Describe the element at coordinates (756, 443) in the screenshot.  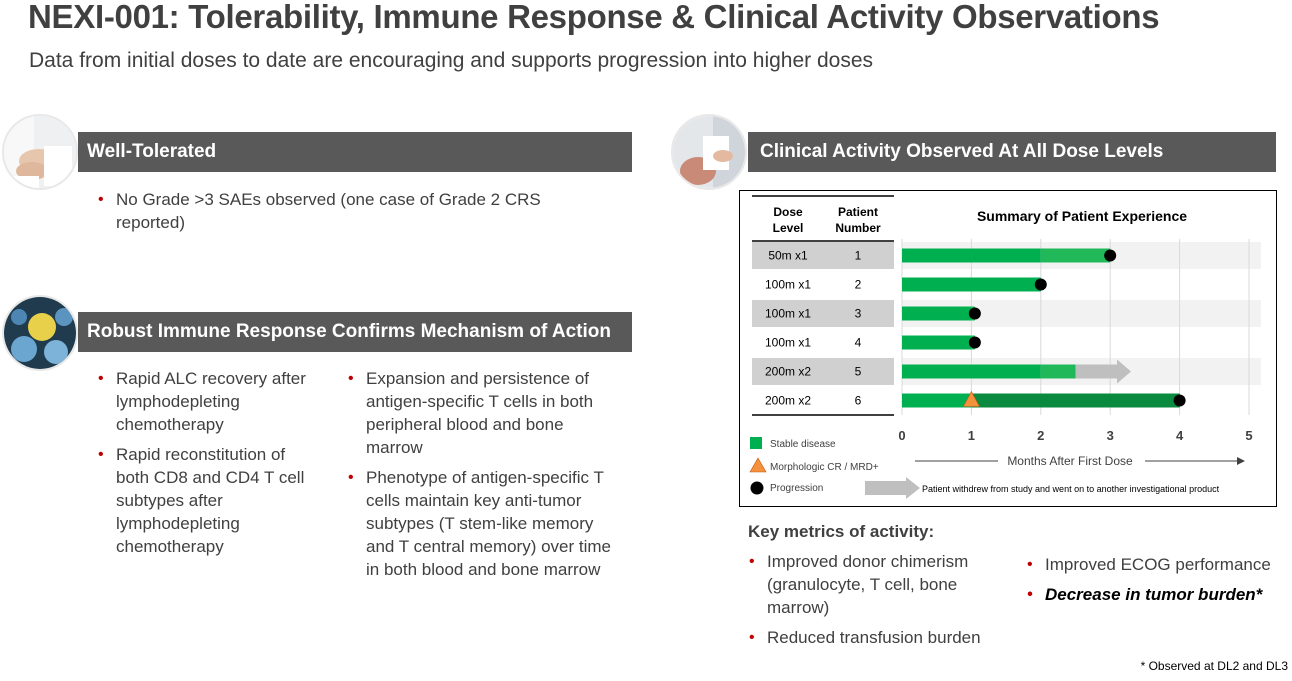
I see `legend-stable-swatch` at that location.